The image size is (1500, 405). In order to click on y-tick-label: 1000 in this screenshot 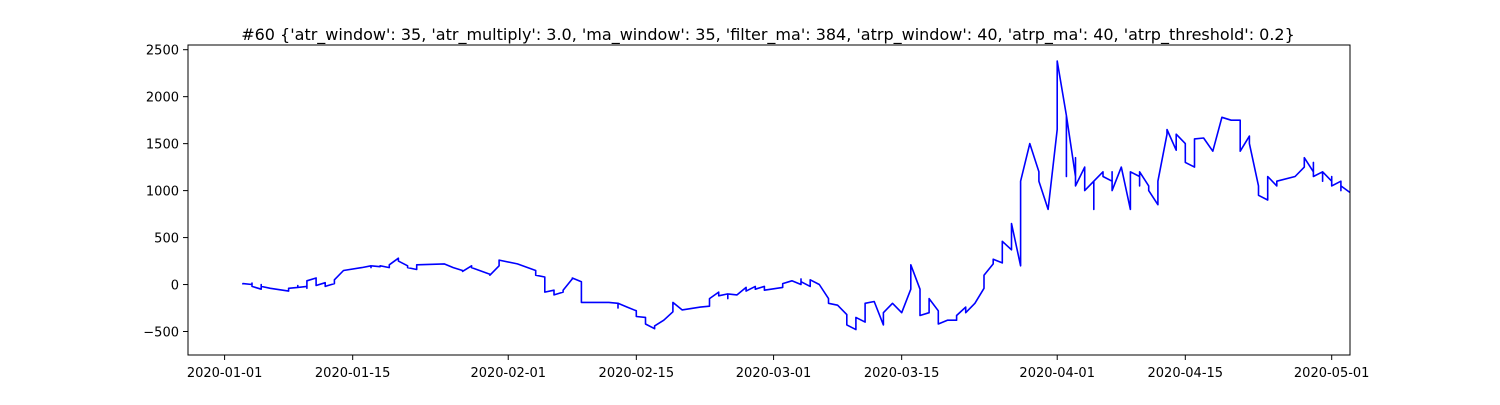, I will do `click(162, 192)`.